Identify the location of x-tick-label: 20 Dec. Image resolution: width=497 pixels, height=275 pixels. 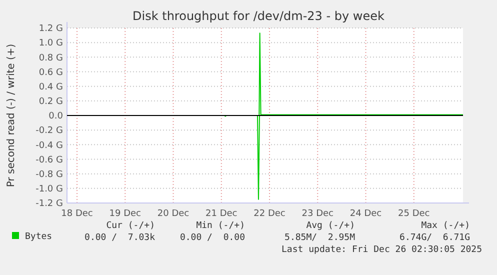
(173, 214).